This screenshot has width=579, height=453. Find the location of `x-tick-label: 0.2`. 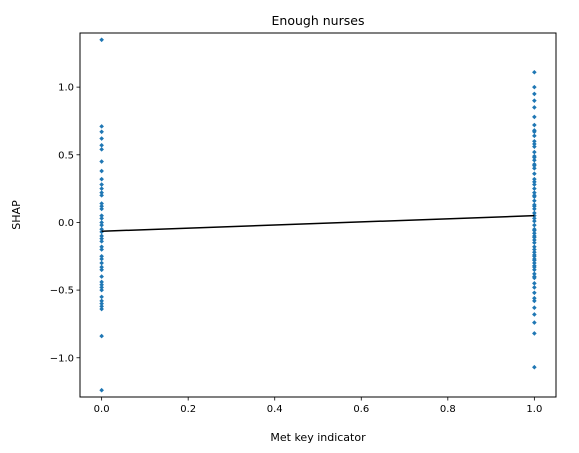

x-tick-label: 0.2 is located at coordinates (188, 409).